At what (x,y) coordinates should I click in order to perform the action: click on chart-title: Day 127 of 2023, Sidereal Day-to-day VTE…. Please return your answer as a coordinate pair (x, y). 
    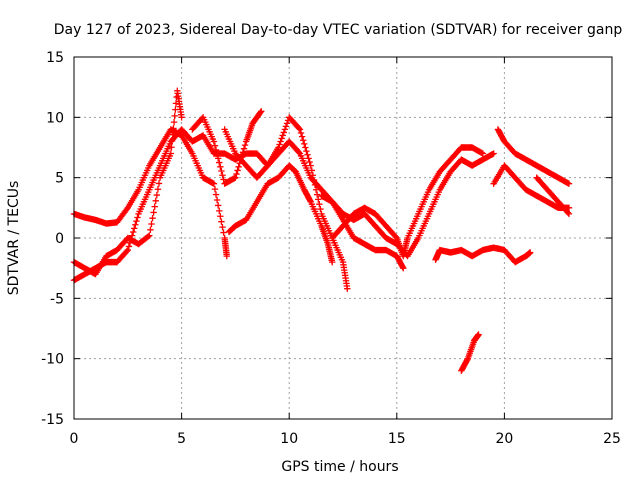
    Looking at the image, I should click on (338, 30).